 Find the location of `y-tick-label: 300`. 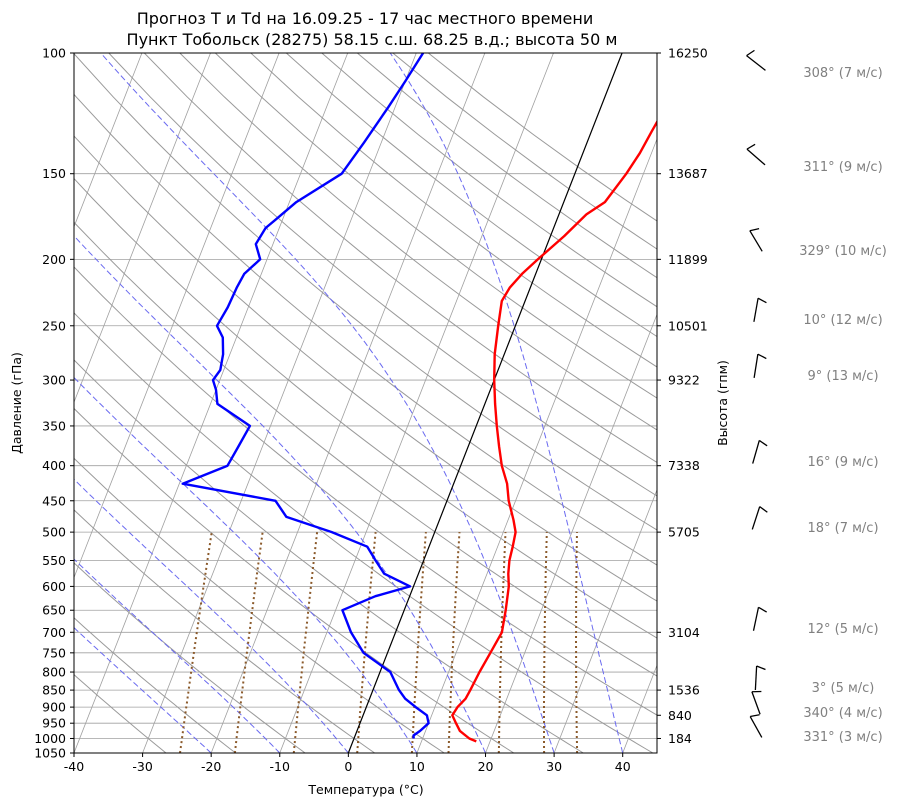

y-tick-label: 300 is located at coordinates (54, 380).